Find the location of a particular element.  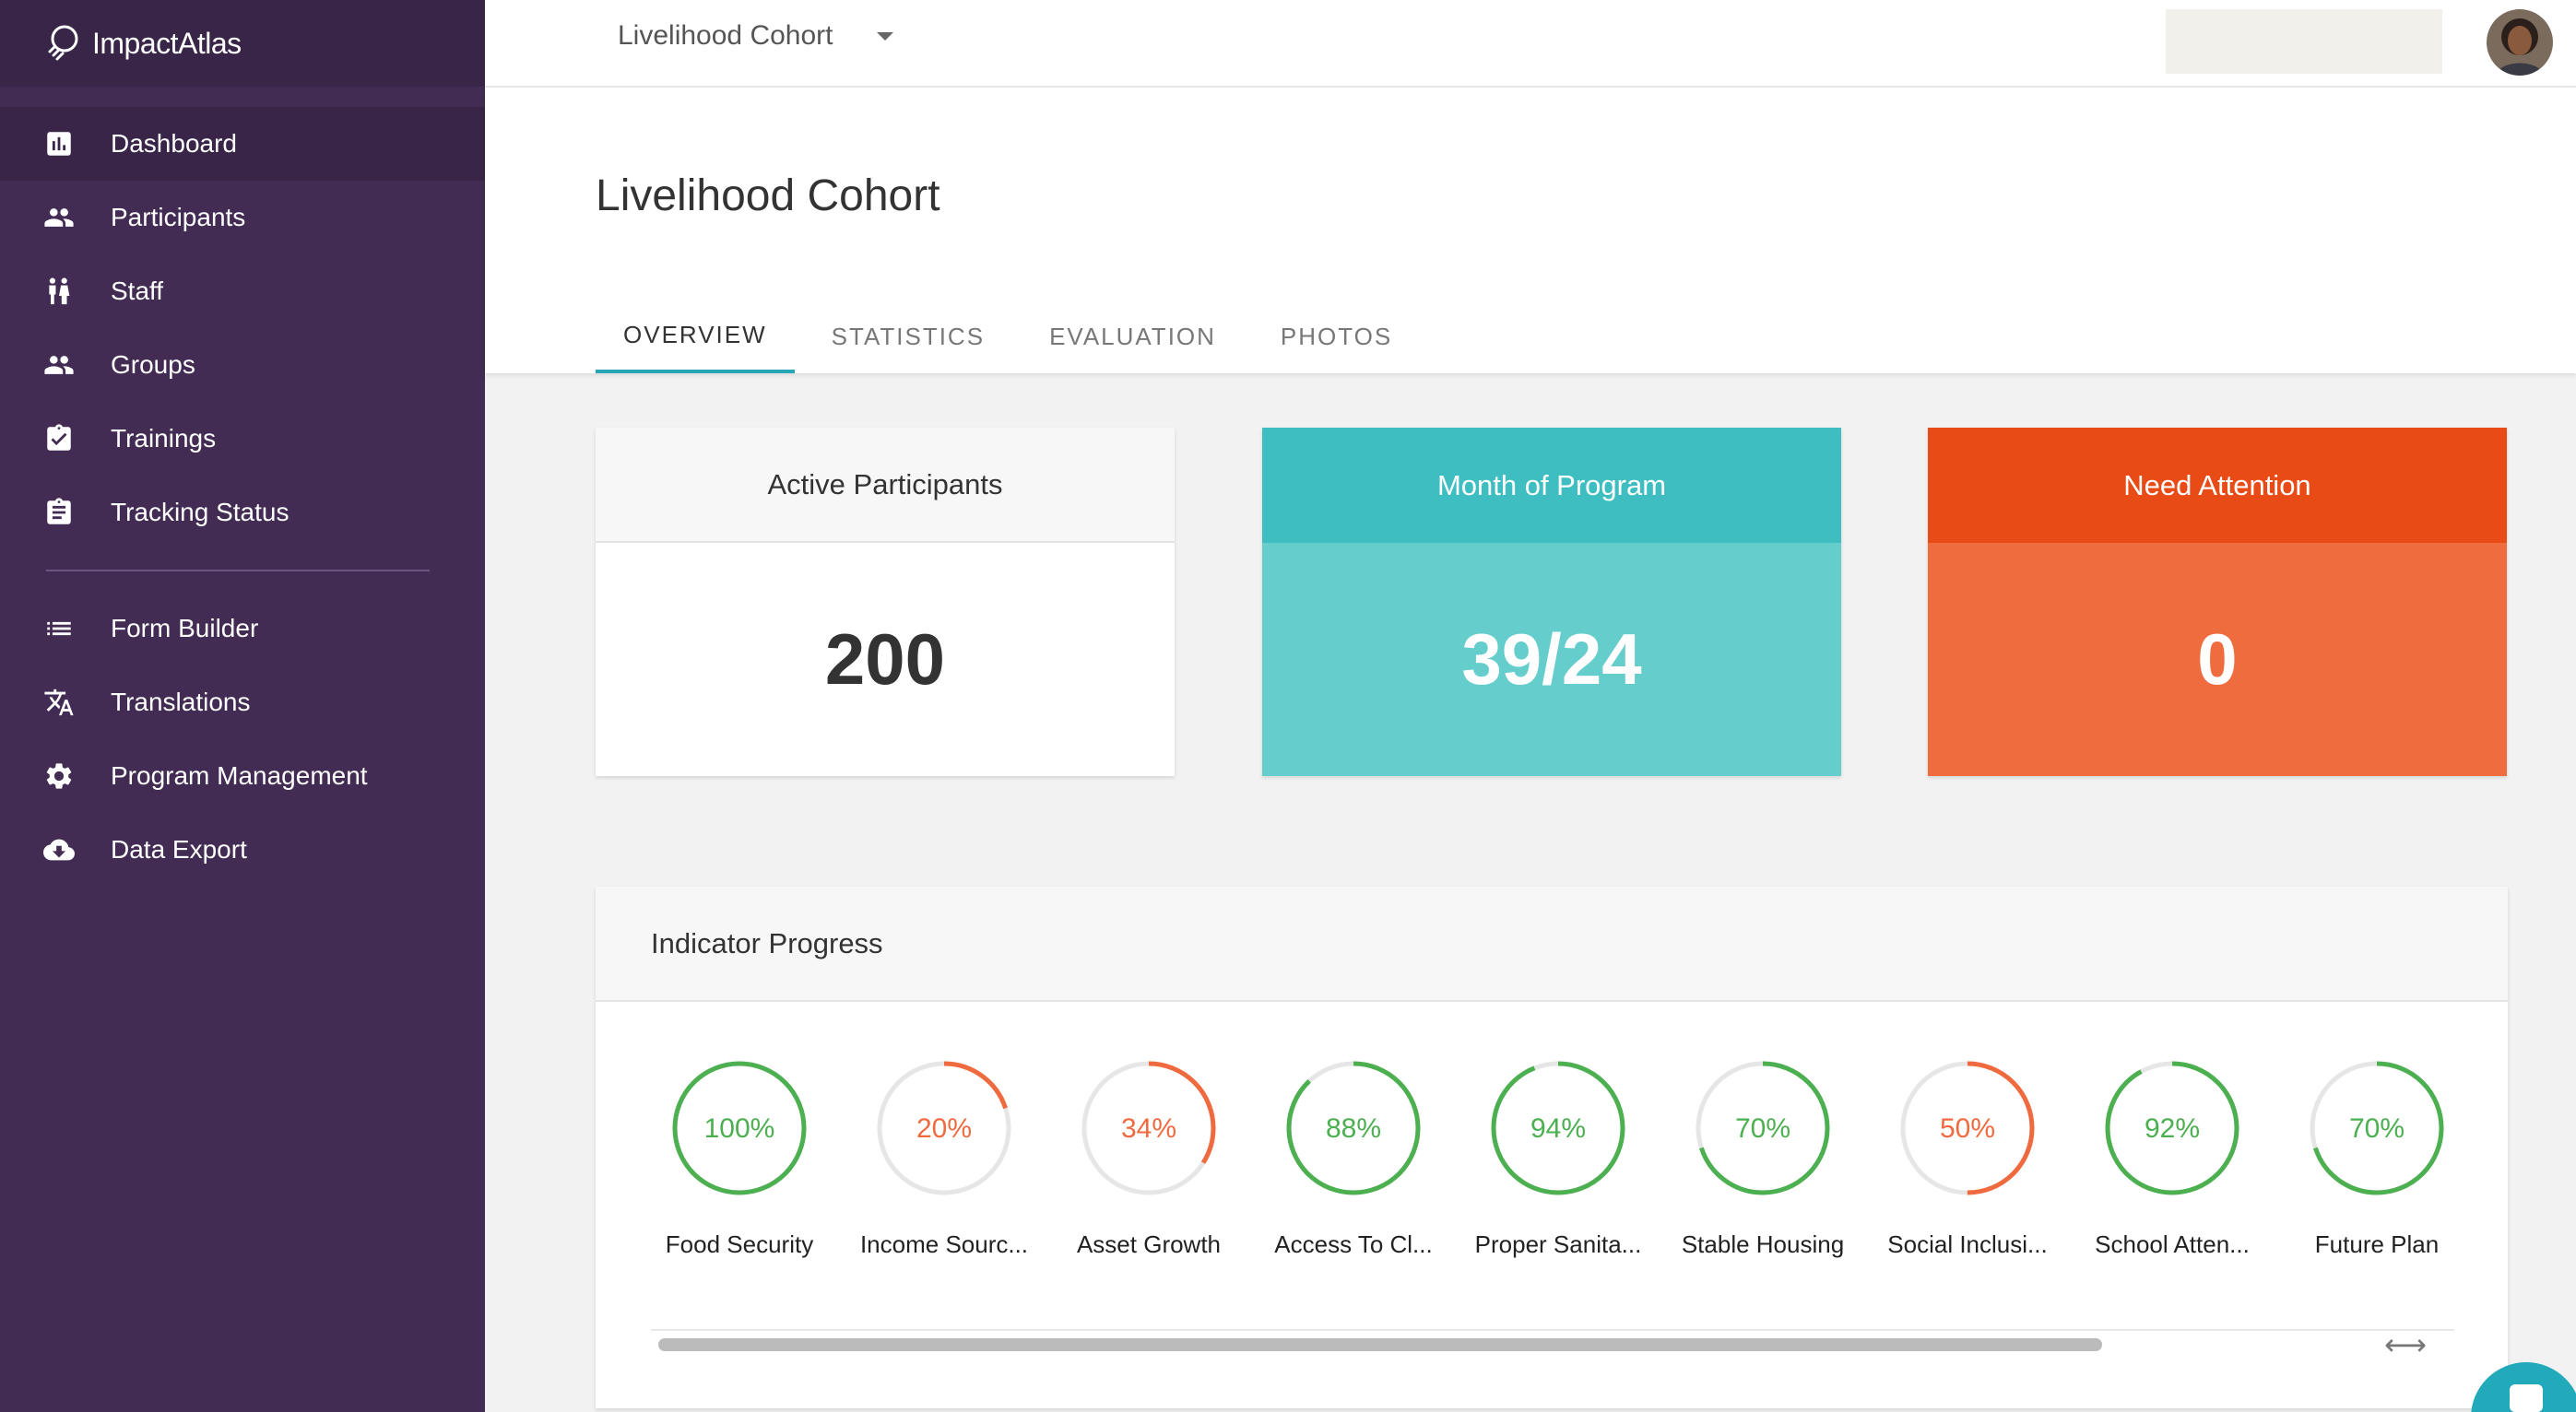

program-select-value: Livelihood Cohort is located at coordinates (725, 35).